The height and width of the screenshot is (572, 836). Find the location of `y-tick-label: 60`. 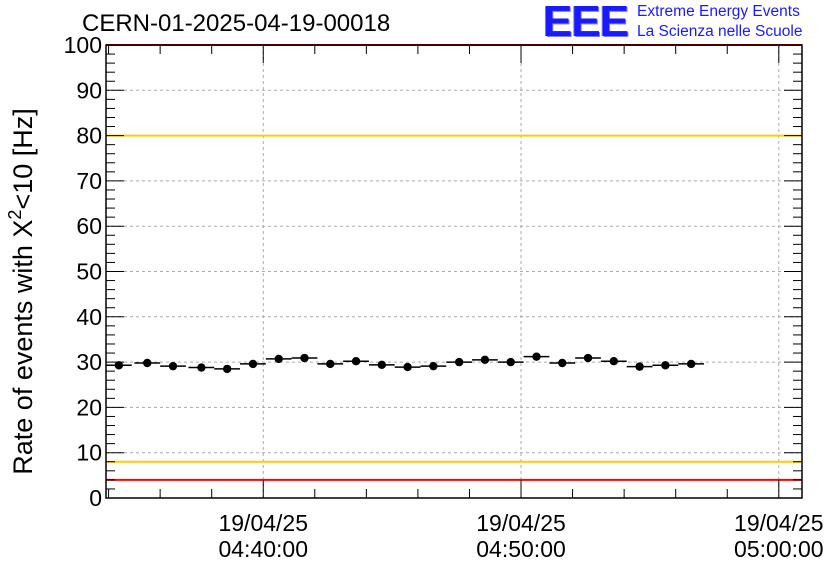

y-tick-label: 60 is located at coordinates (89, 226).